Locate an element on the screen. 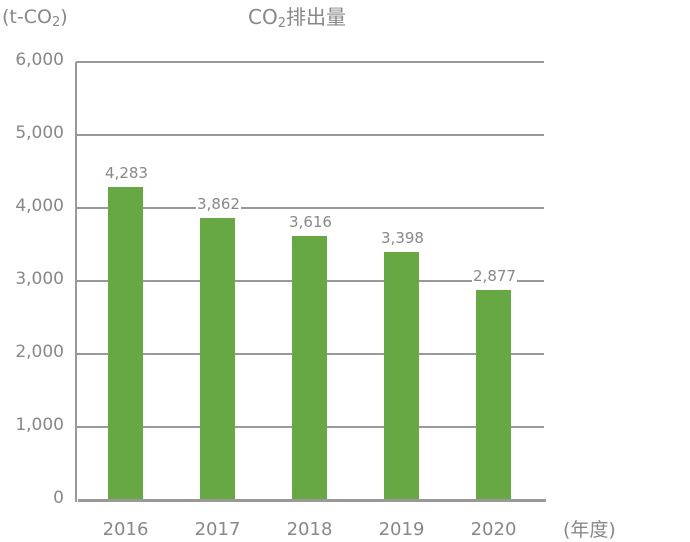 The height and width of the screenshot is (542, 690). chart-title: CO2排出量 is located at coordinates (297, 18).